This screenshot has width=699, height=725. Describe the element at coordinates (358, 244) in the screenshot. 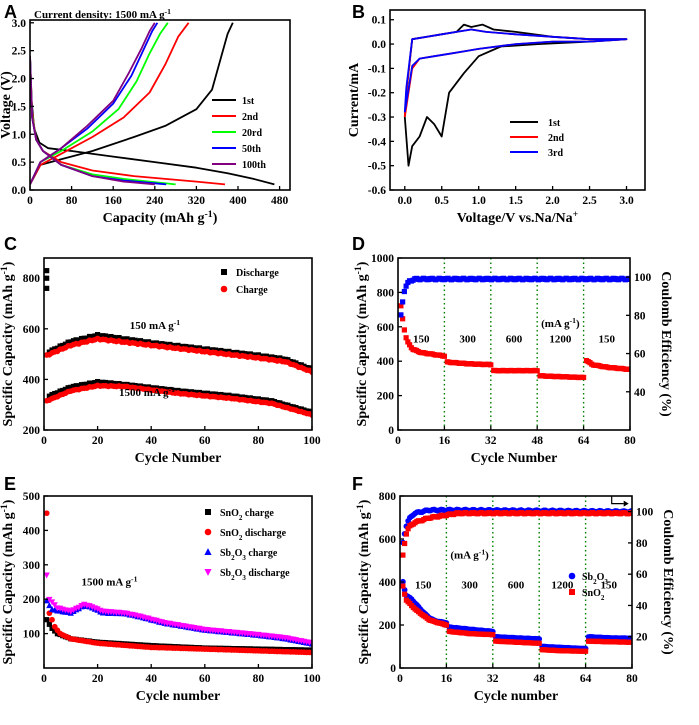

I see `panel-letter: D` at that location.